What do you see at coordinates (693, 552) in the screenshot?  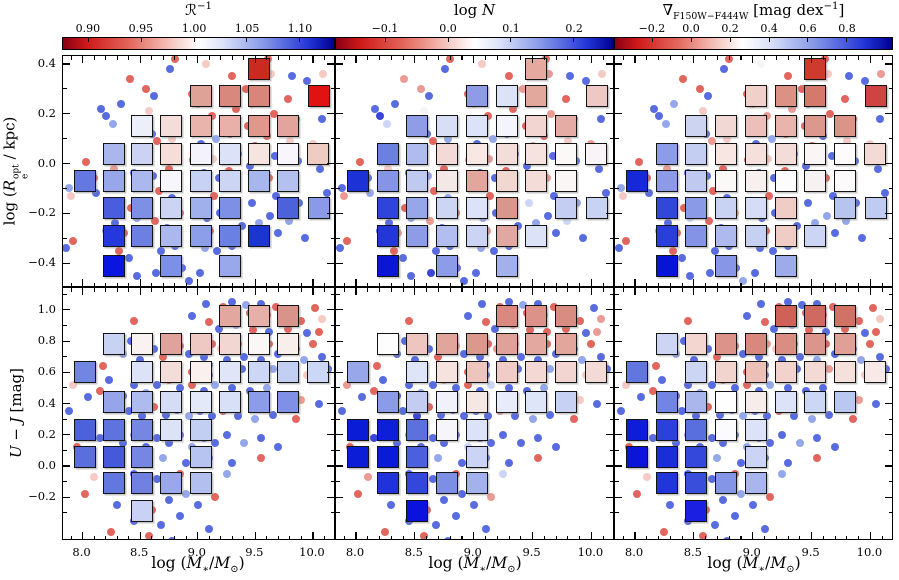 I see `x-tick-label: 8.5` at bounding box center [693, 552].